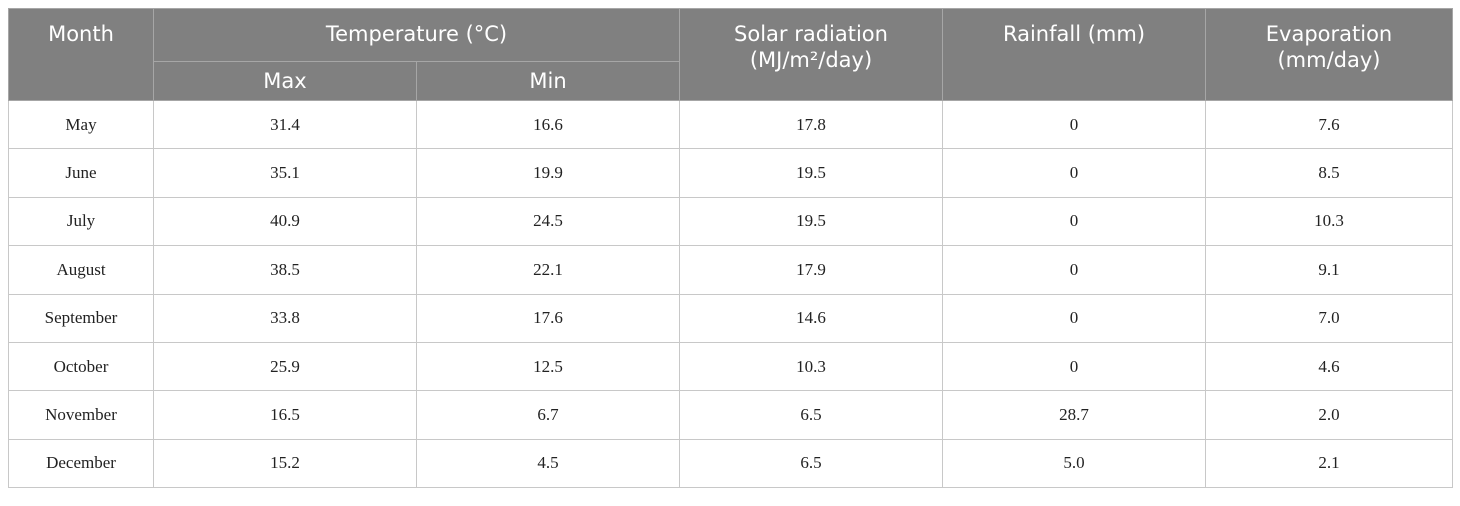  Describe the element at coordinates (81, 366) in the screenshot. I see `table-cell: October` at that location.